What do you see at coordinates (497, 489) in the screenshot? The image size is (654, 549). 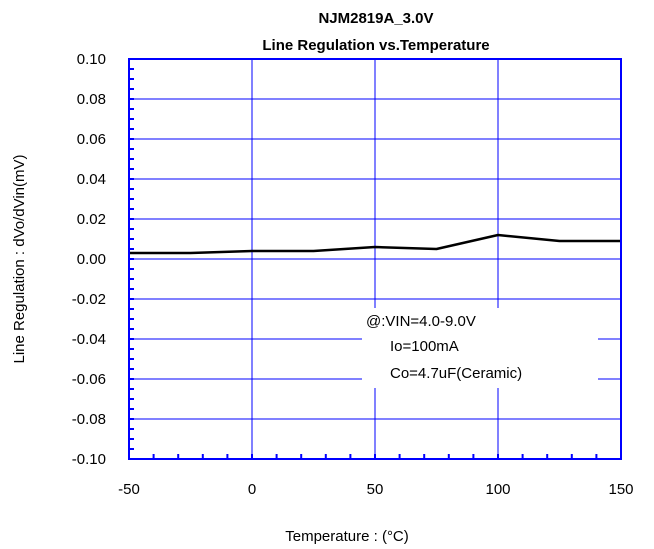 I see `x-tick-label: 100` at bounding box center [497, 489].